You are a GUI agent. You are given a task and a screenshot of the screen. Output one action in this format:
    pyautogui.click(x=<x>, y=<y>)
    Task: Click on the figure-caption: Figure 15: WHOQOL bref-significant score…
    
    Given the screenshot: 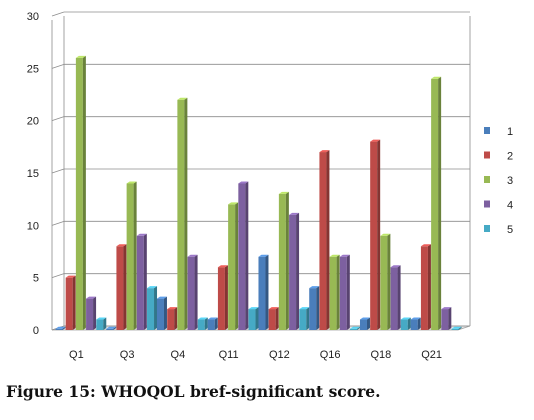 What is the action you would take?
    pyautogui.click(x=193, y=391)
    